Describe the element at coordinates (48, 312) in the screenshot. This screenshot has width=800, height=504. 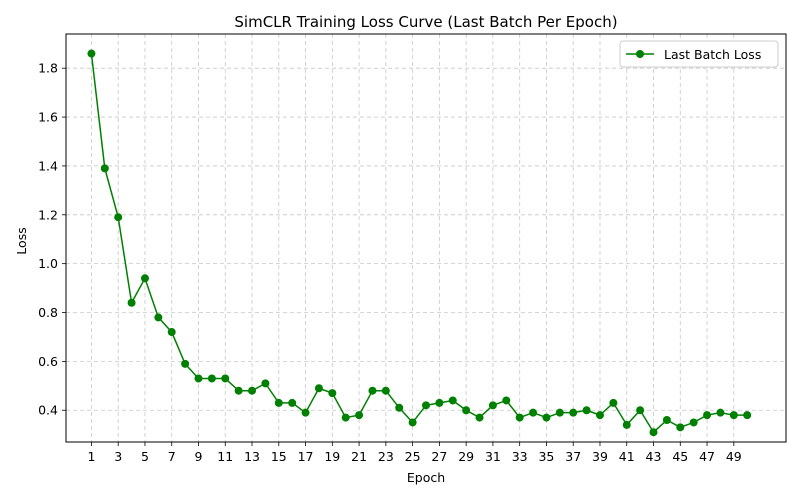
I see `y-tick-label: 0.8` at that location.